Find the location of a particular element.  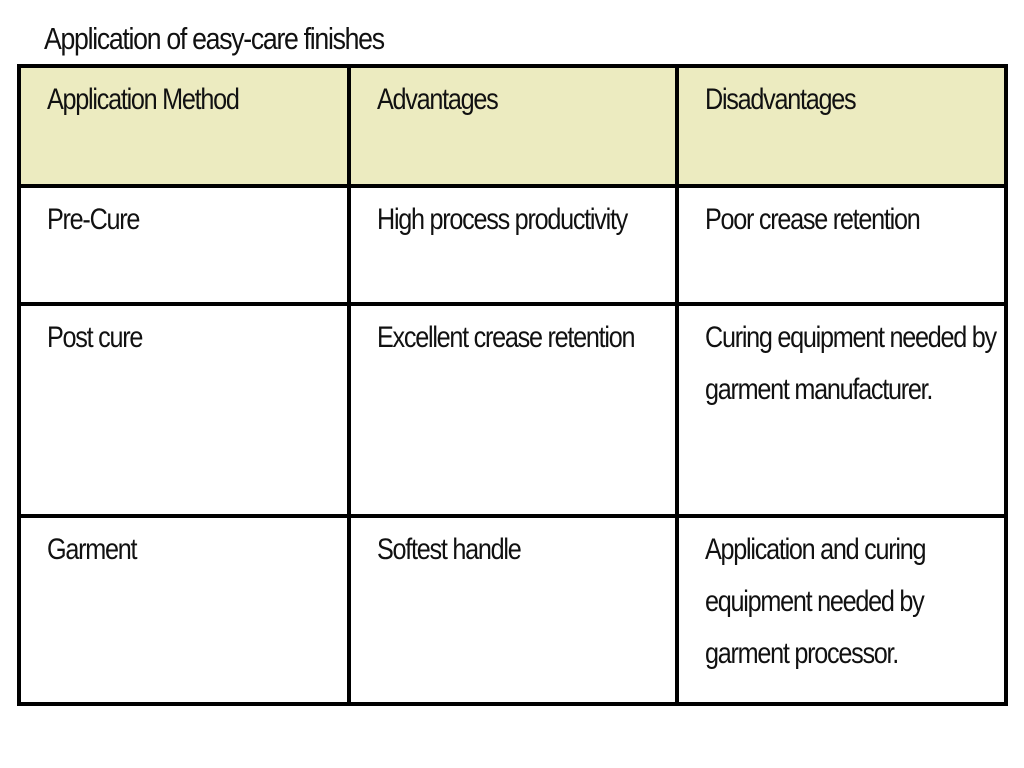

header-advantages: Advantages is located at coordinates (513, 126).